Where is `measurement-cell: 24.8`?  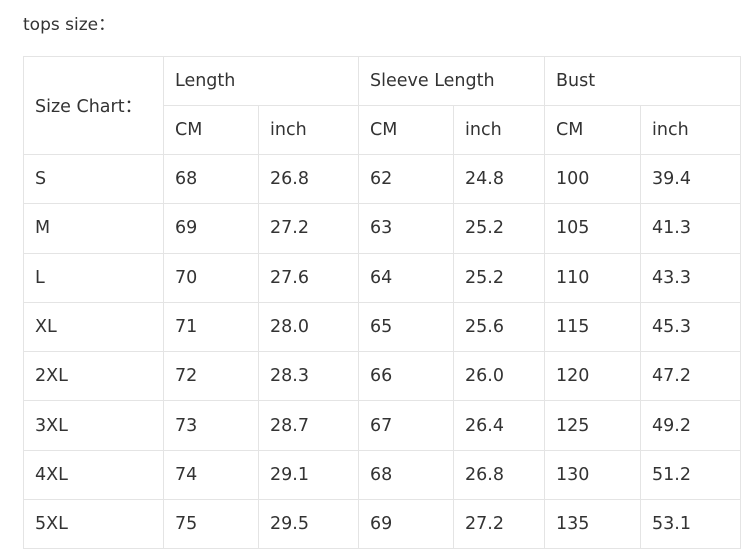
measurement-cell: 24.8 is located at coordinates (499, 179).